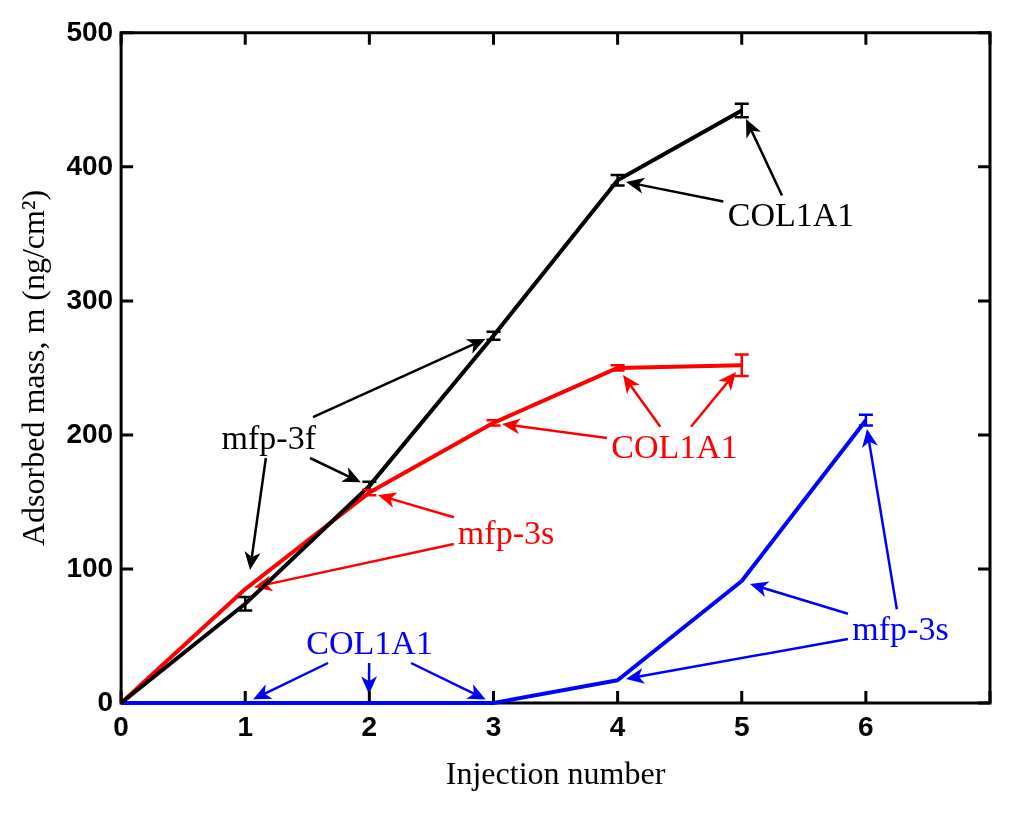 The image size is (1009, 813). I want to click on x-tick-label: 4, so click(617, 726).